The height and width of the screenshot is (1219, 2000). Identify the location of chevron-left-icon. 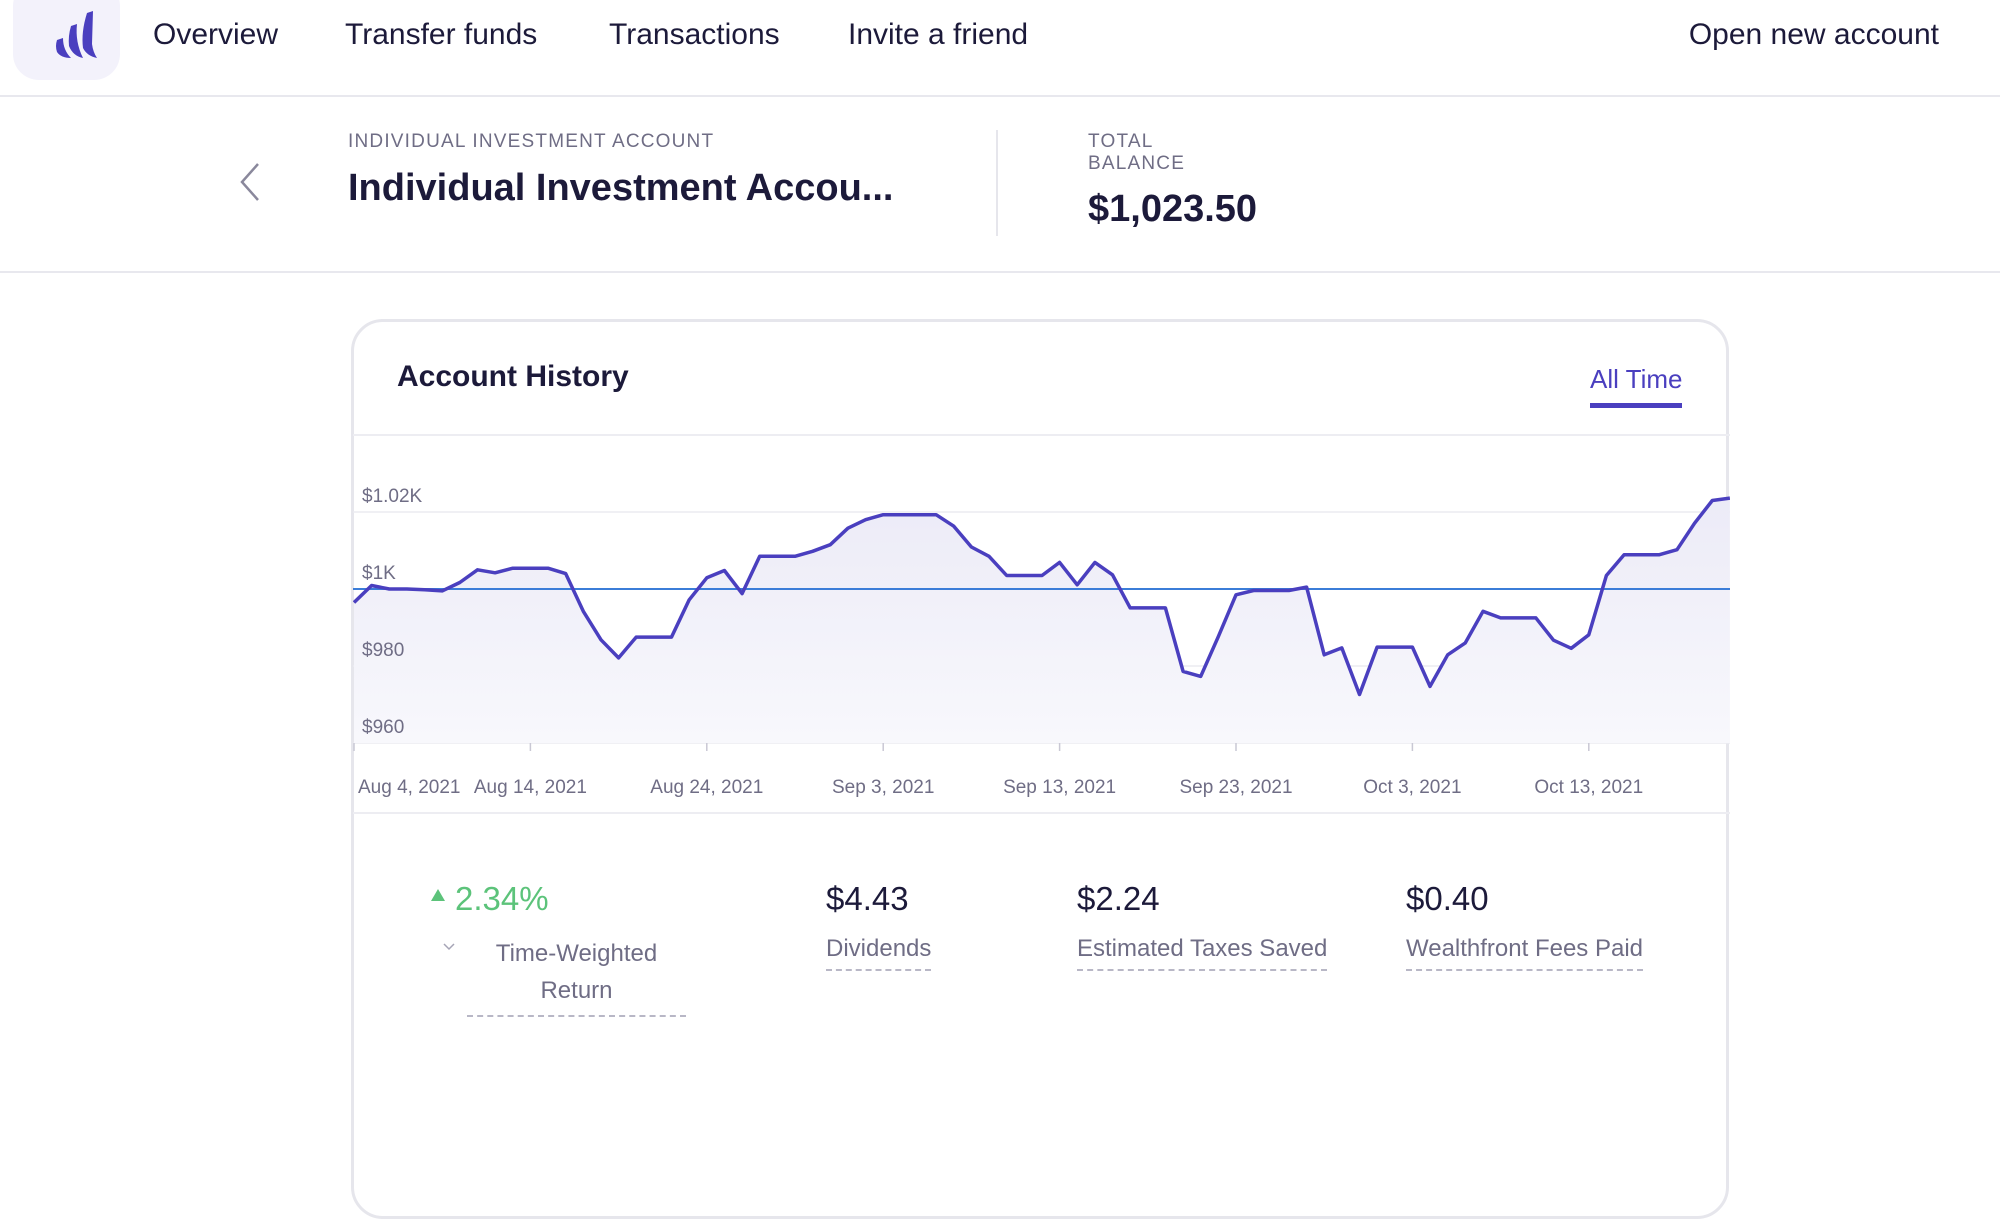
(249, 182).